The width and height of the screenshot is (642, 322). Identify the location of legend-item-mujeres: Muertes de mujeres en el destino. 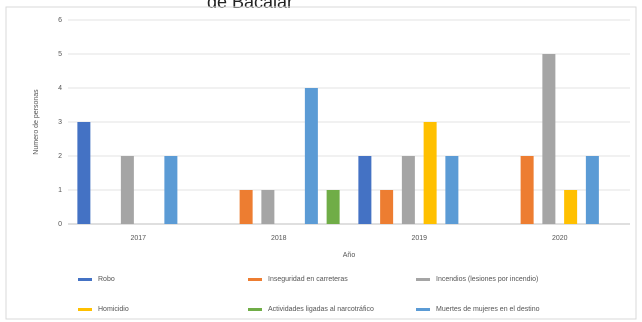
(478, 309).